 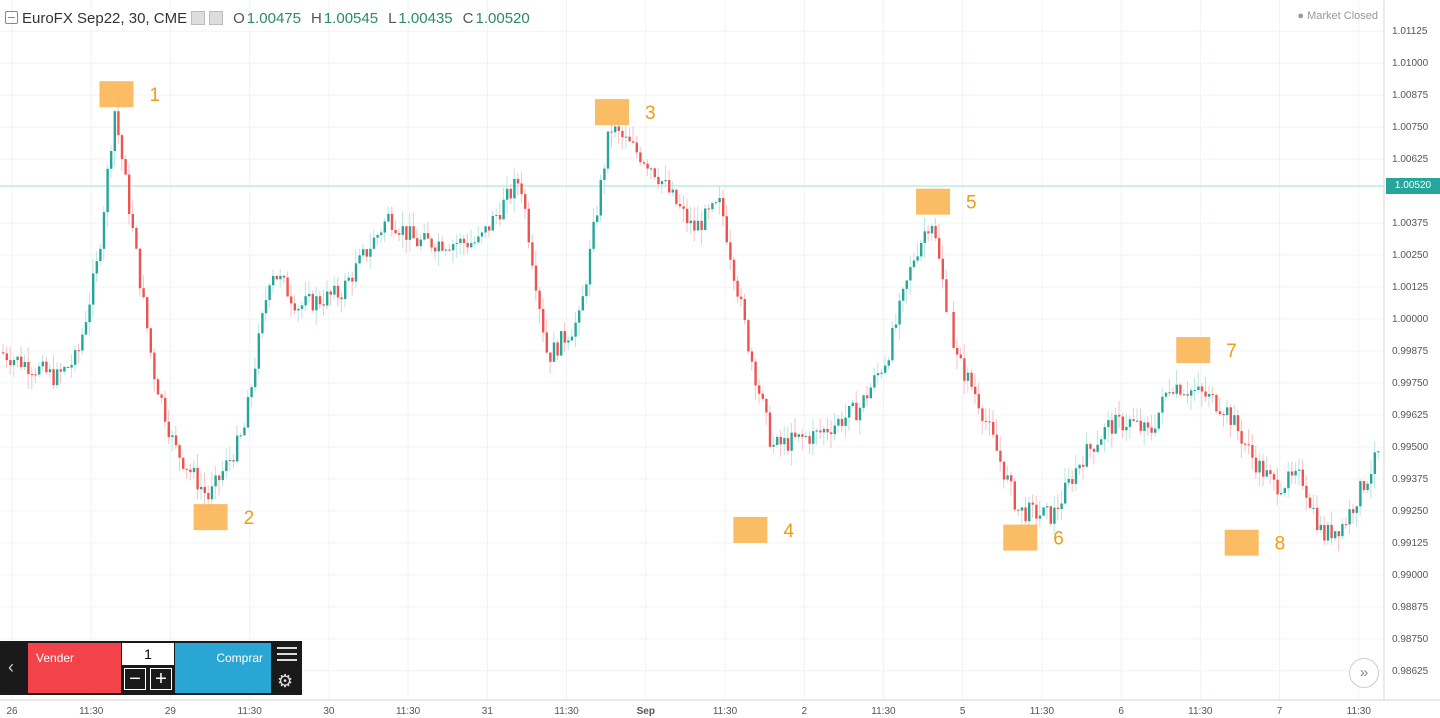 What do you see at coordinates (1410, 607) in the screenshot?
I see `price-tick-label: 0.98875` at bounding box center [1410, 607].